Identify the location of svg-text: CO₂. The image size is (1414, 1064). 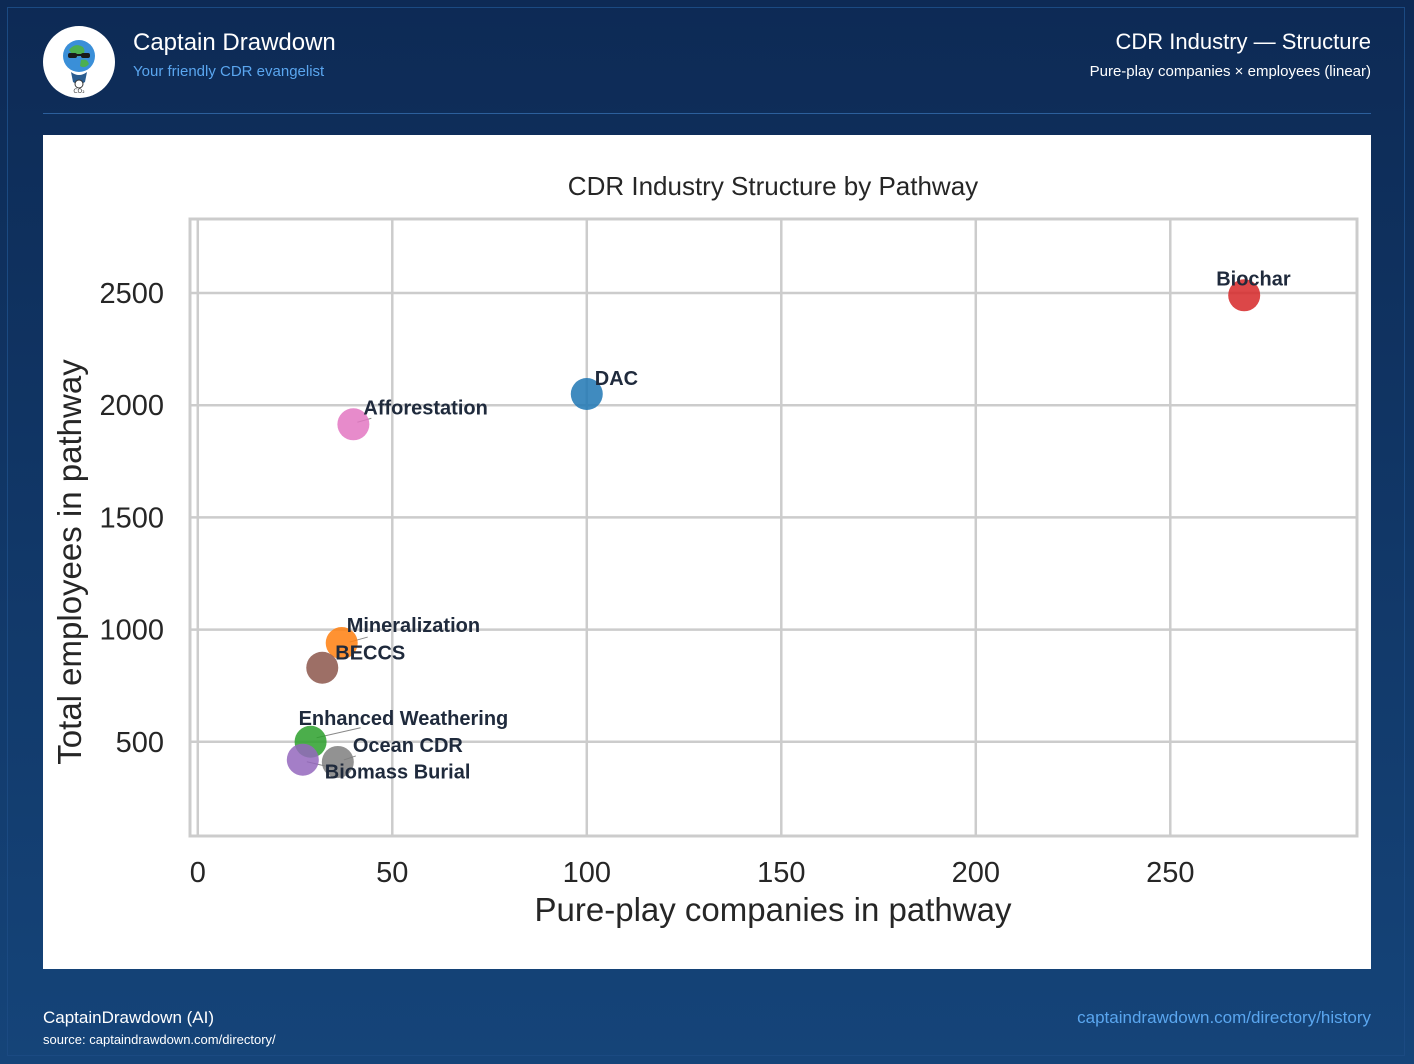
(79, 91).